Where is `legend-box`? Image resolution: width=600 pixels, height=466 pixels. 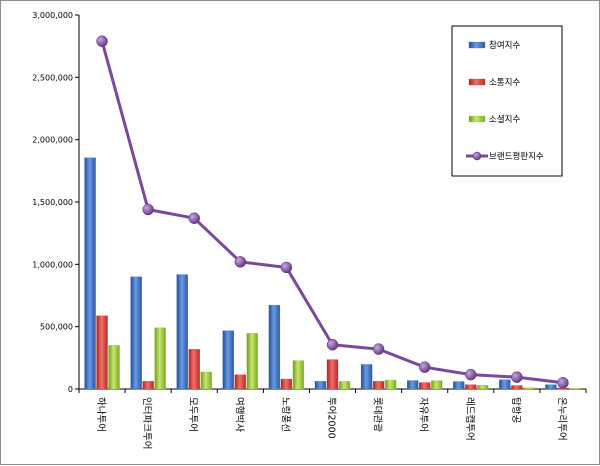 legend-box is located at coordinates (507, 101).